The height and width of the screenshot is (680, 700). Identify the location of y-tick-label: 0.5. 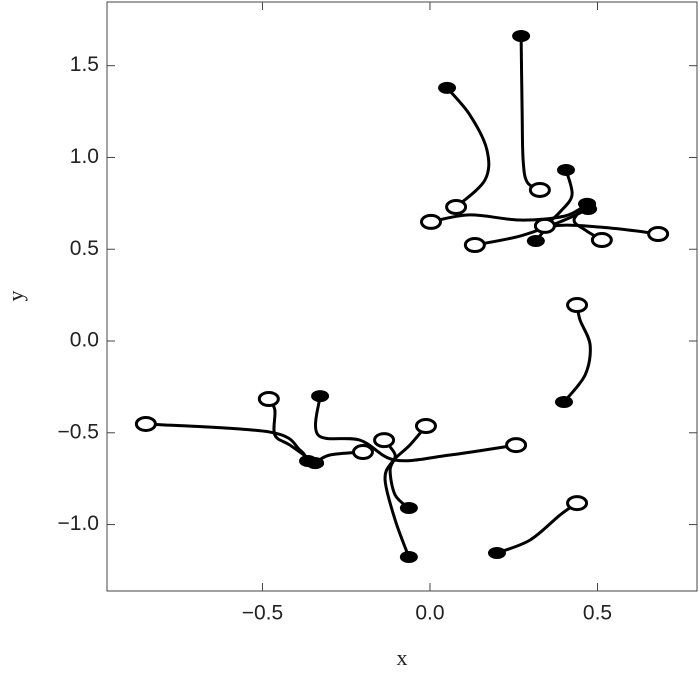
(84, 248).